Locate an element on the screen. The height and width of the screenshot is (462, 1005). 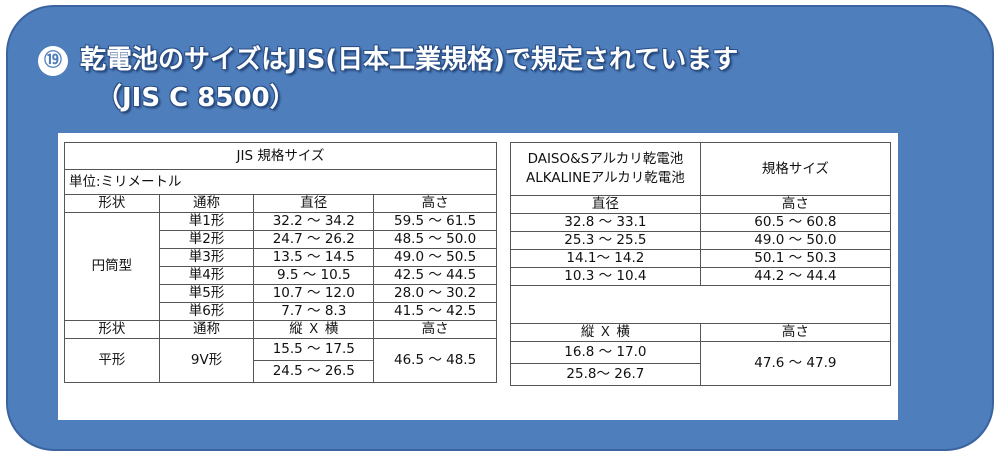
daiso-title-right: 規格サイズ is located at coordinates (795, 169).